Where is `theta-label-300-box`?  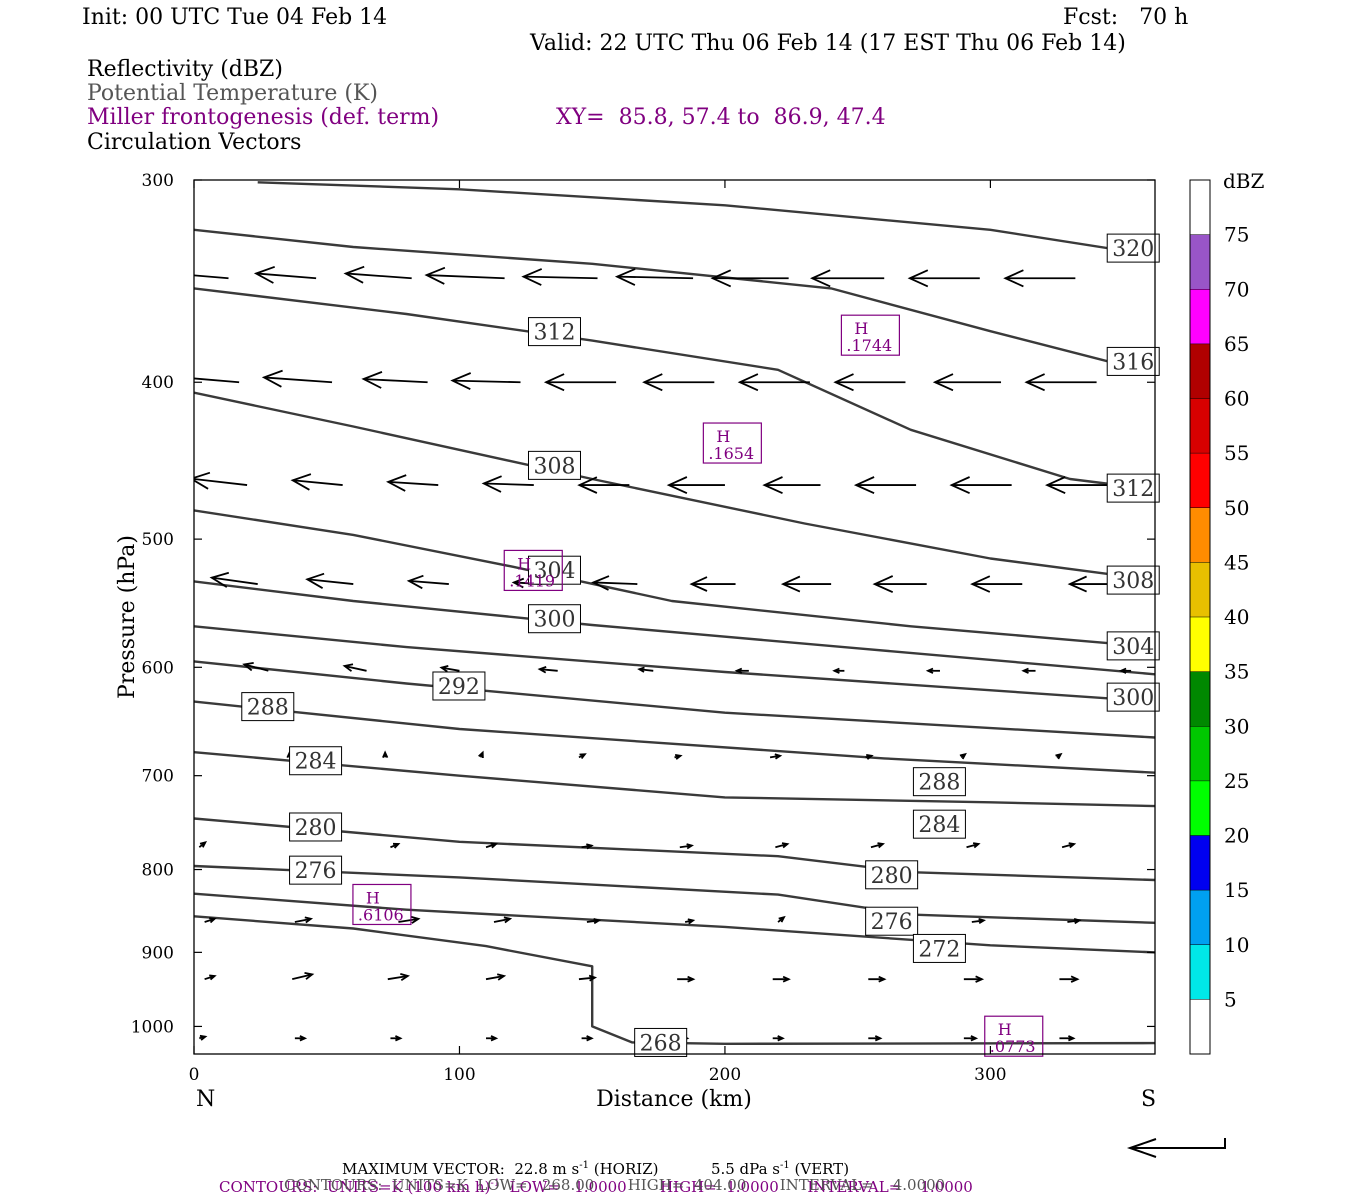 theta-label-300-box is located at coordinates (554, 619).